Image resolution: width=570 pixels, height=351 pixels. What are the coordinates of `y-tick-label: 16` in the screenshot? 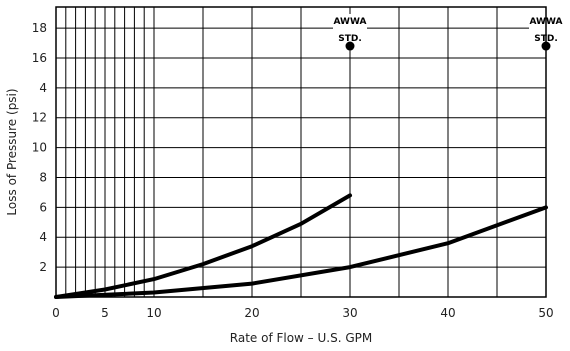 It's located at (39, 58).